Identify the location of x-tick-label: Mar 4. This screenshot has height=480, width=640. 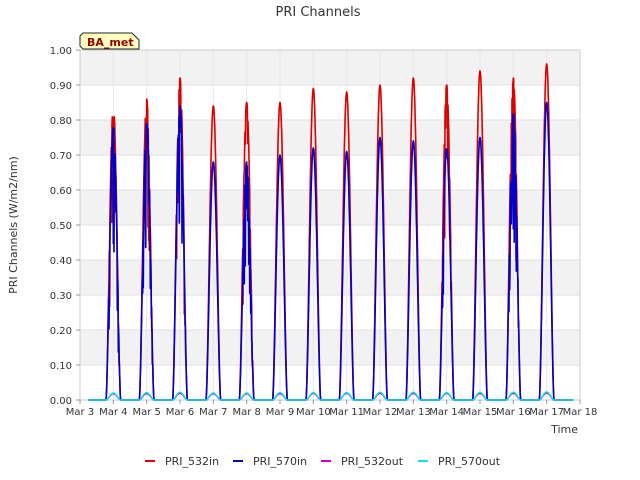
(113, 412).